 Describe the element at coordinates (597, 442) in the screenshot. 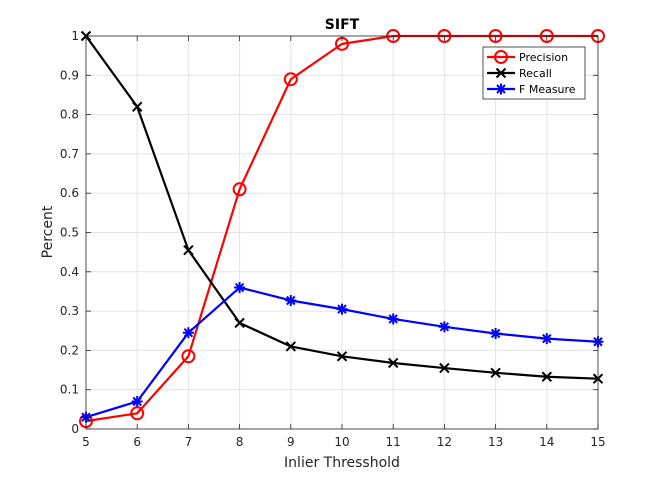

I see `x-tick-label: 15` at that location.